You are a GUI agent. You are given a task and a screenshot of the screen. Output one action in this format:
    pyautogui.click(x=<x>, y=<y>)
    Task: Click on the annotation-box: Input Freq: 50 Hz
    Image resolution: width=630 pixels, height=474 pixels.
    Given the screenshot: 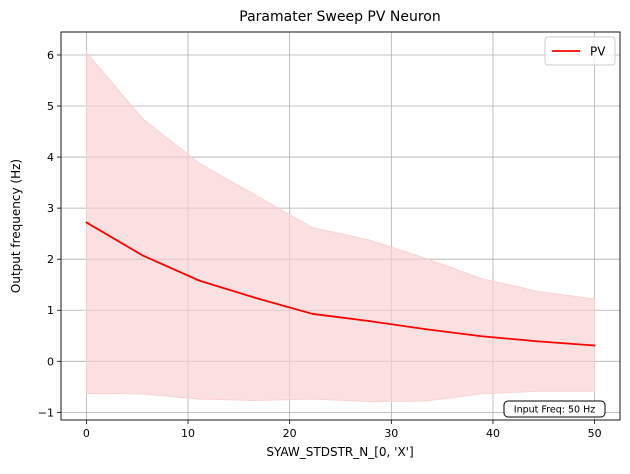 What is the action you would take?
    pyautogui.click(x=554, y=409)
    